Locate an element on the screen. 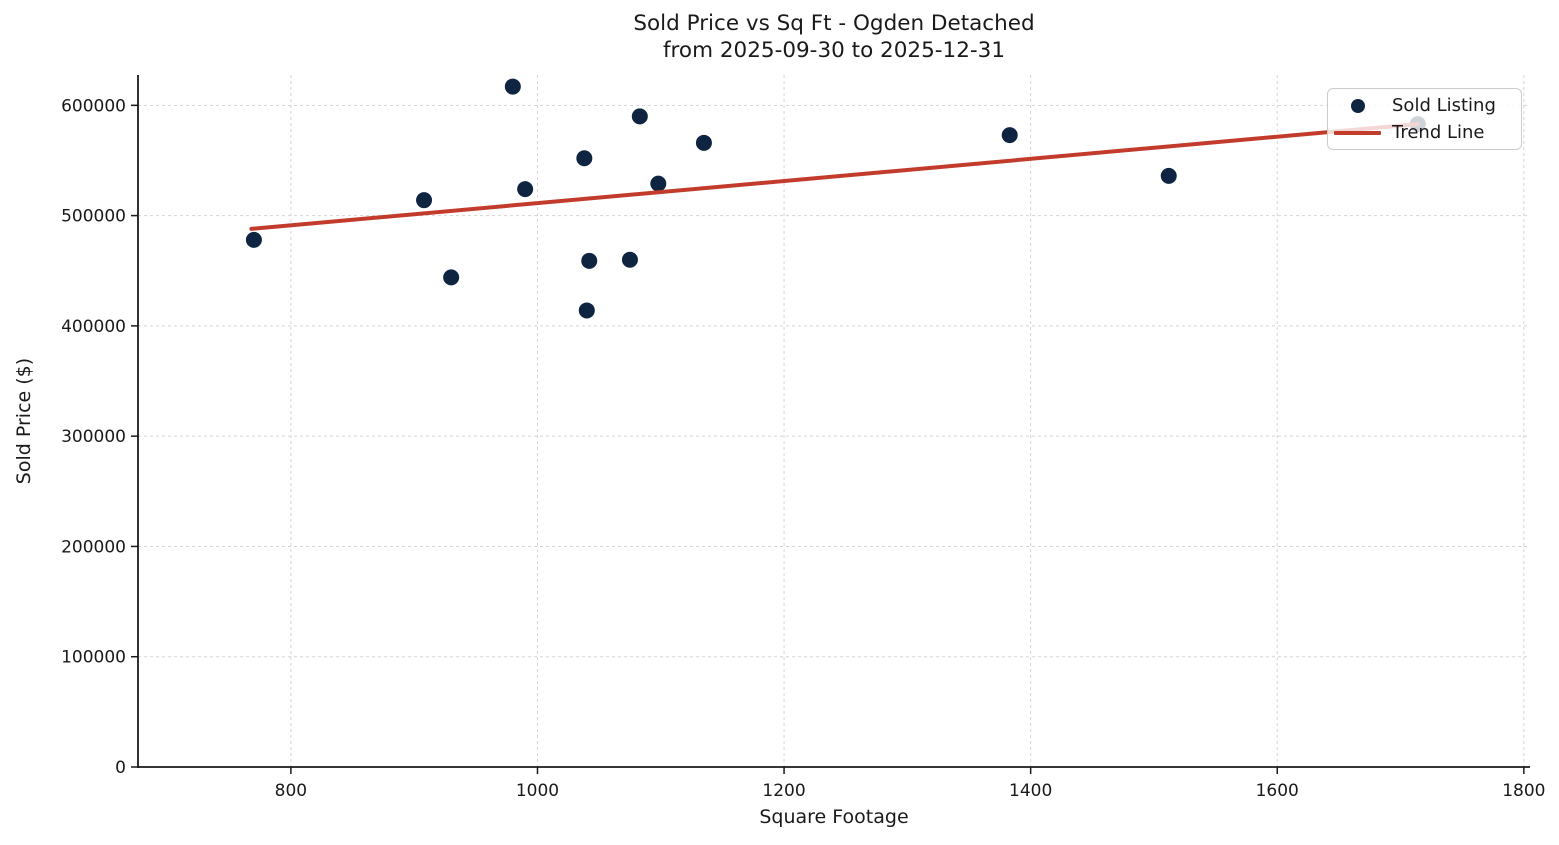 The width and height of the screenshot is (1559, 845). sold-listing-dot-icon is located at coordinates (1357, 105).